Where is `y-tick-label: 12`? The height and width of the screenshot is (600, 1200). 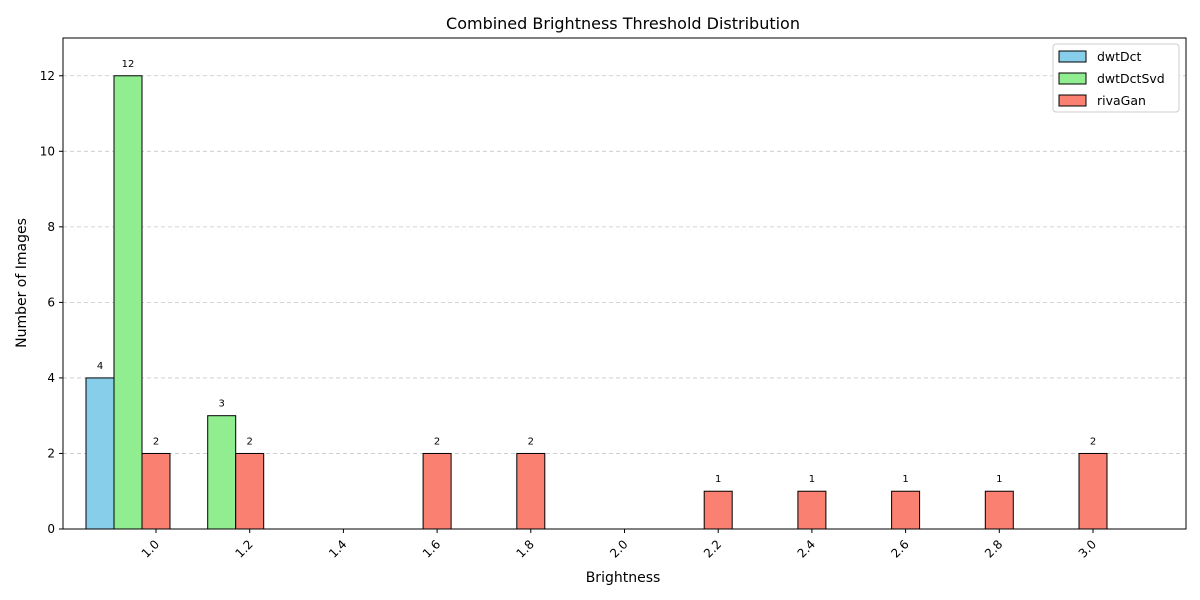 y-tick-label: 12 is located at coordinates (47, 76).